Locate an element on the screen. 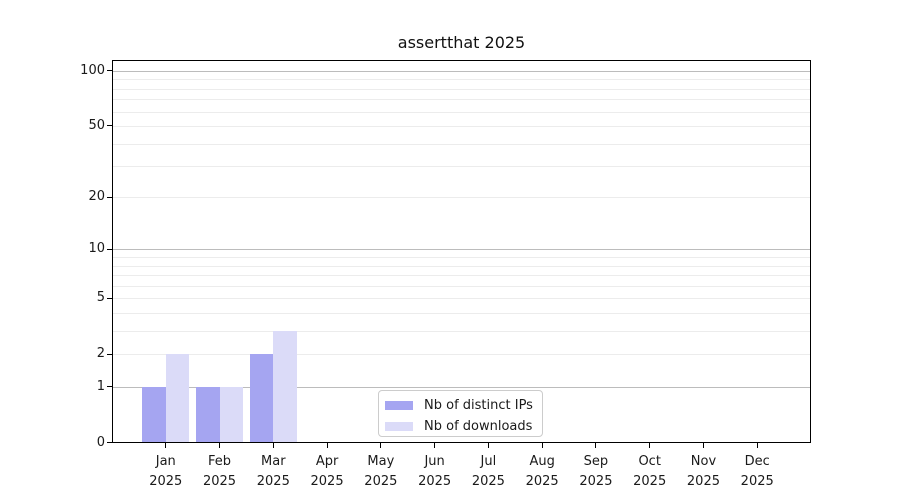 This screenshot has width=900, height=500. x-tick-label-oct: Oct 2025 is located at coordinates (650, 471).